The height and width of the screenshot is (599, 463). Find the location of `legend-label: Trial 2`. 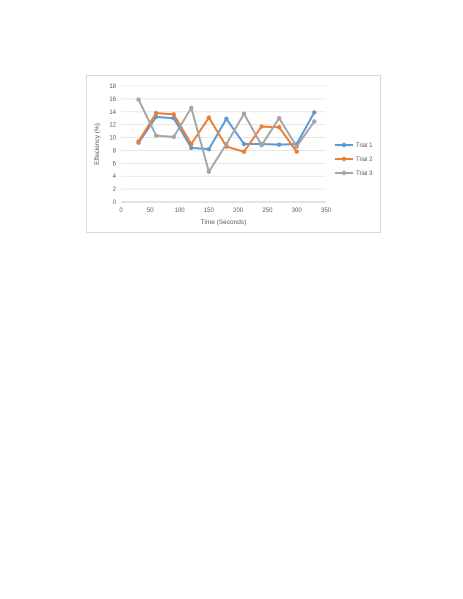

legend-label: Trial 2 is located at coordinates (364, 160).